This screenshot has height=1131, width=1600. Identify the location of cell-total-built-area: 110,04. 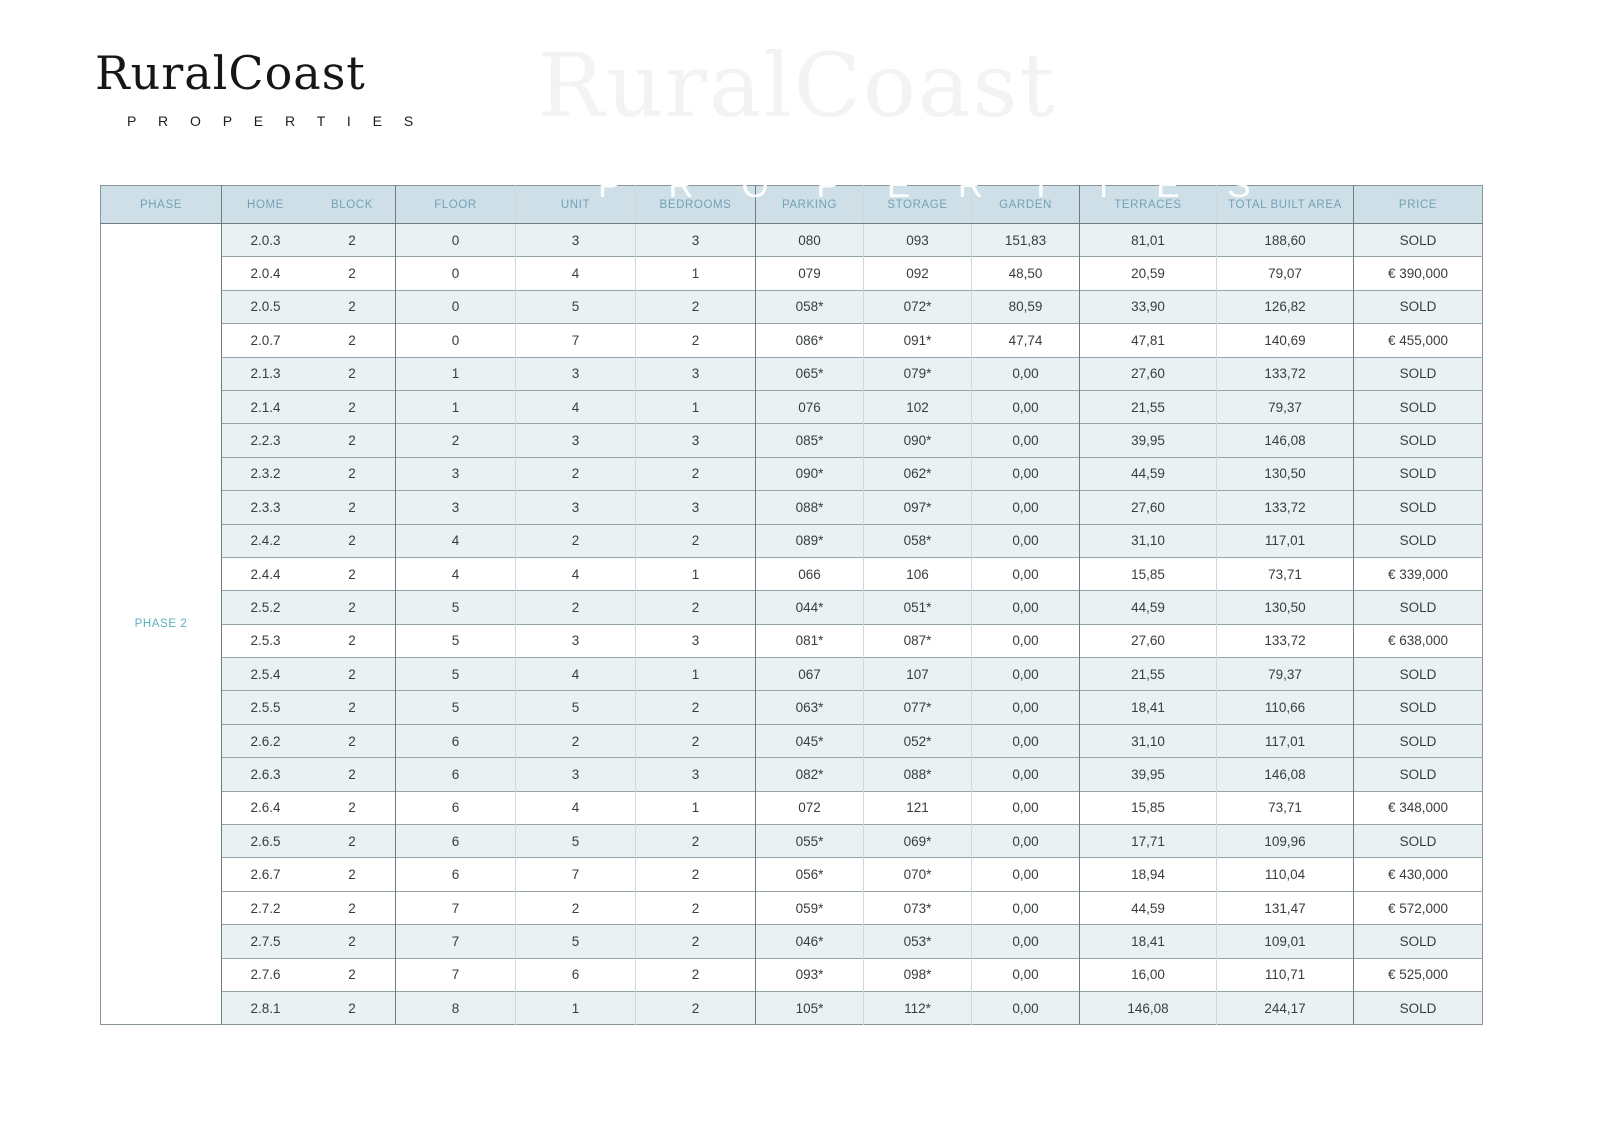
(1285, 874).